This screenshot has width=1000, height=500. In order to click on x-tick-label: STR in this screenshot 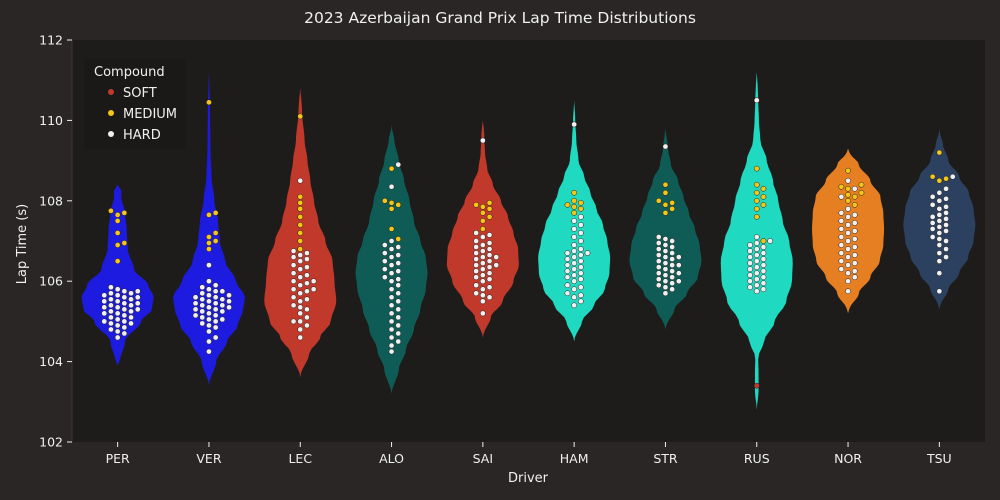, I will do `click(665, 458)`.